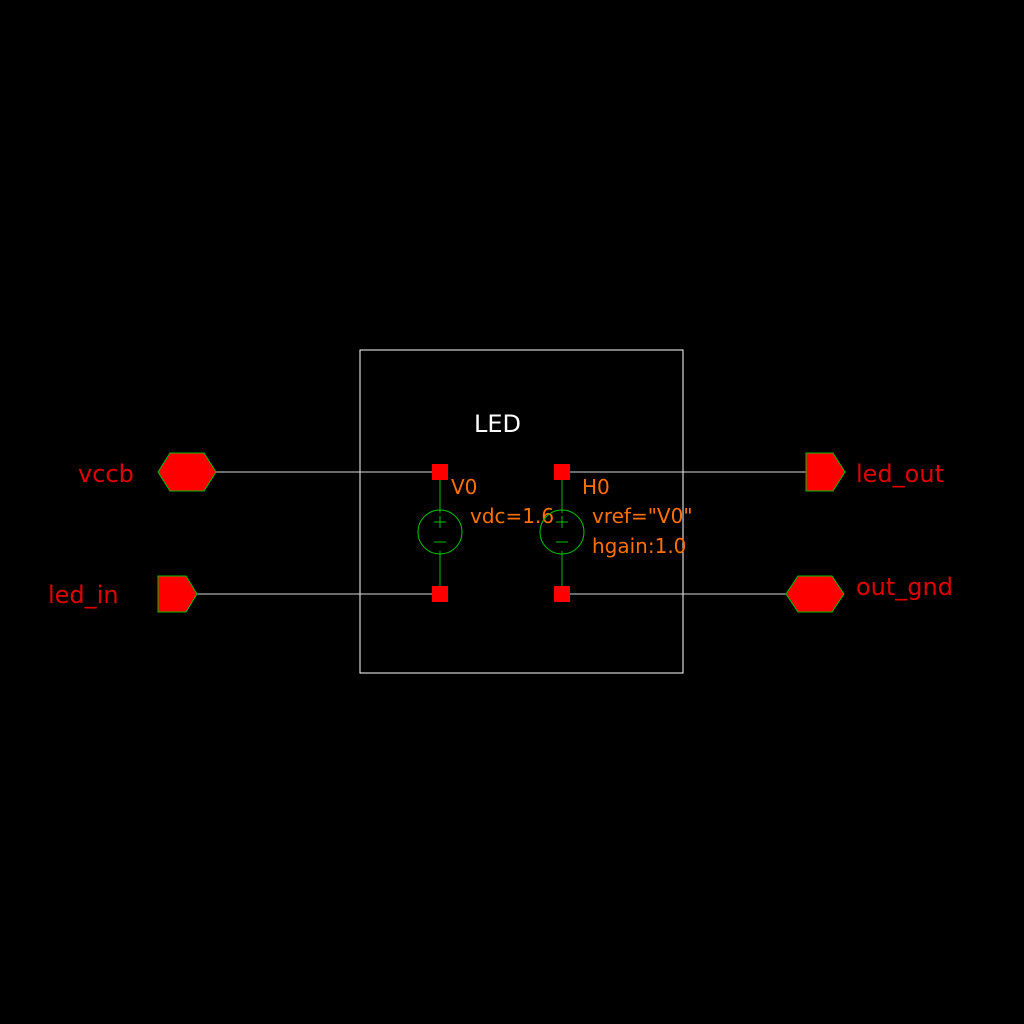 This screenshot has width=1024, height=1024. I want to click on pin-led-in-shape, so click(177, 594).